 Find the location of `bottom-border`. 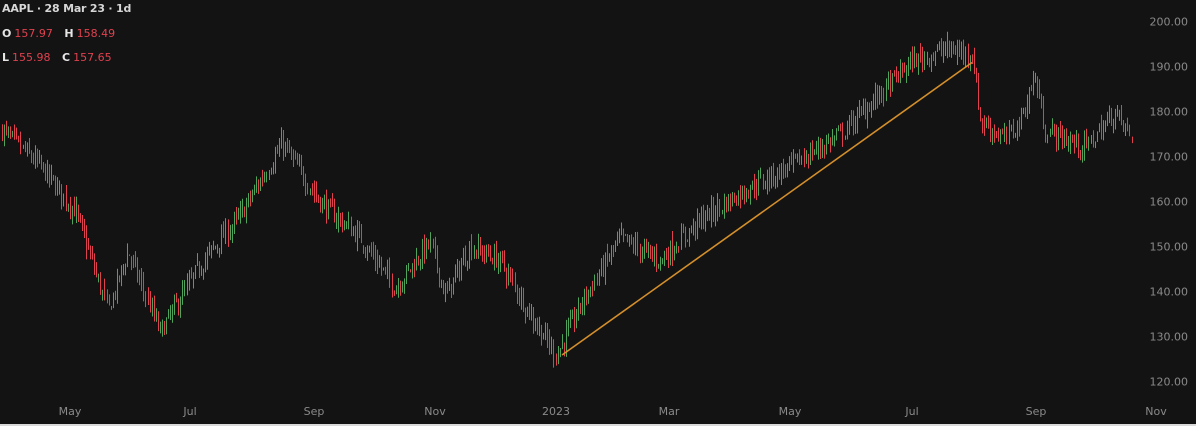

bottom-border is located at coordinates (598, 425).